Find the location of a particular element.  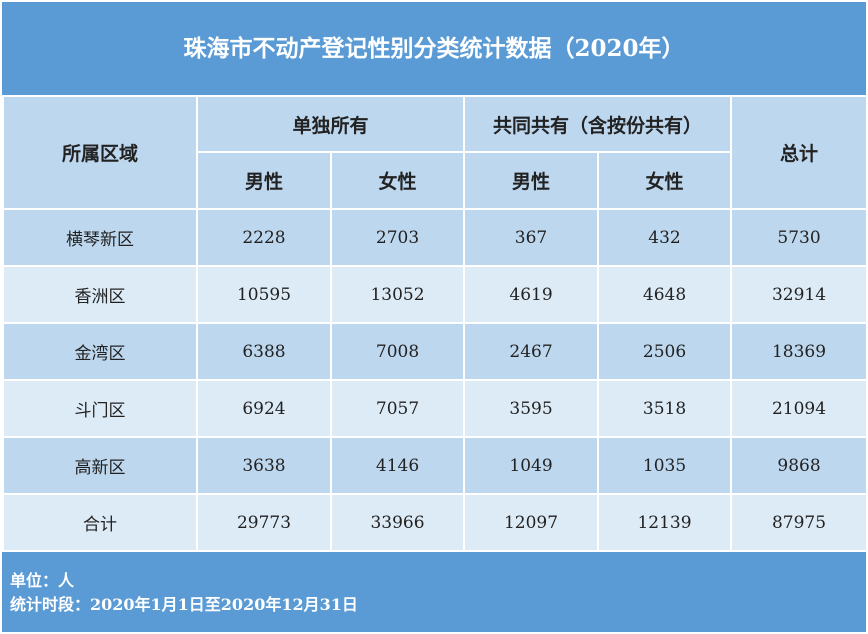

table-row: 合计 29773 33966 12097 12139 87975 is located at coordinates (435, 522).